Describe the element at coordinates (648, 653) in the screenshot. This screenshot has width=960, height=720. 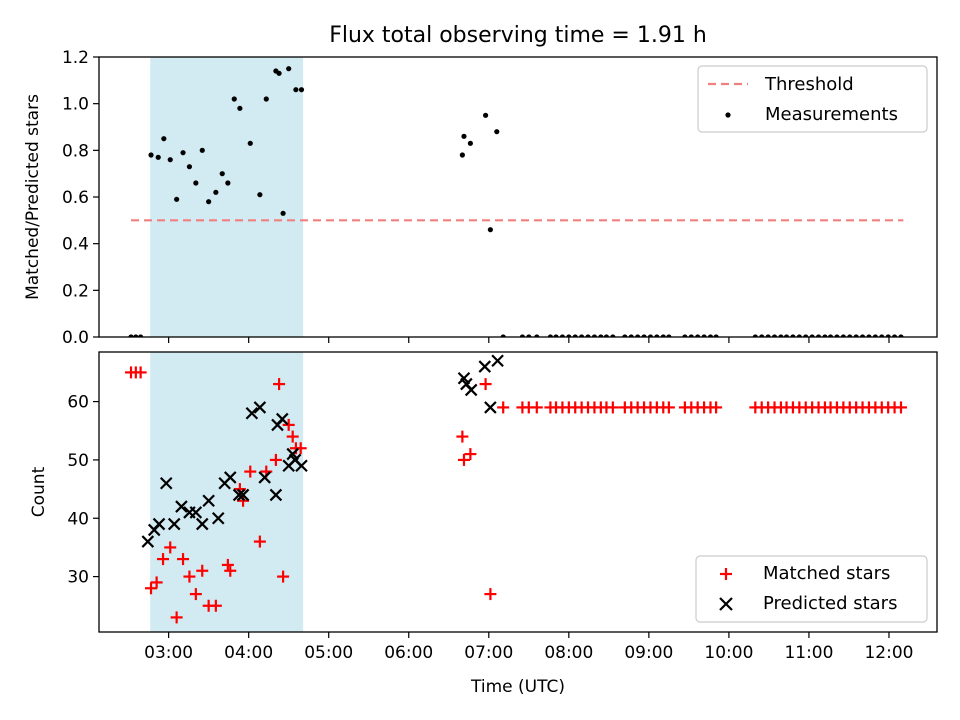
I see `x-tick-label: 09:00` at that location.